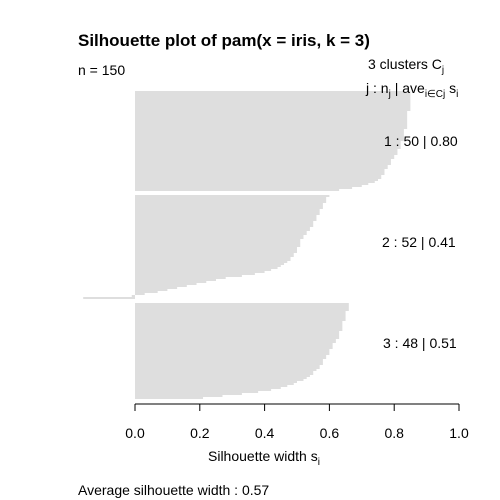  I want to click on legend-header-text: 3 clusters C, so click(405, 64).